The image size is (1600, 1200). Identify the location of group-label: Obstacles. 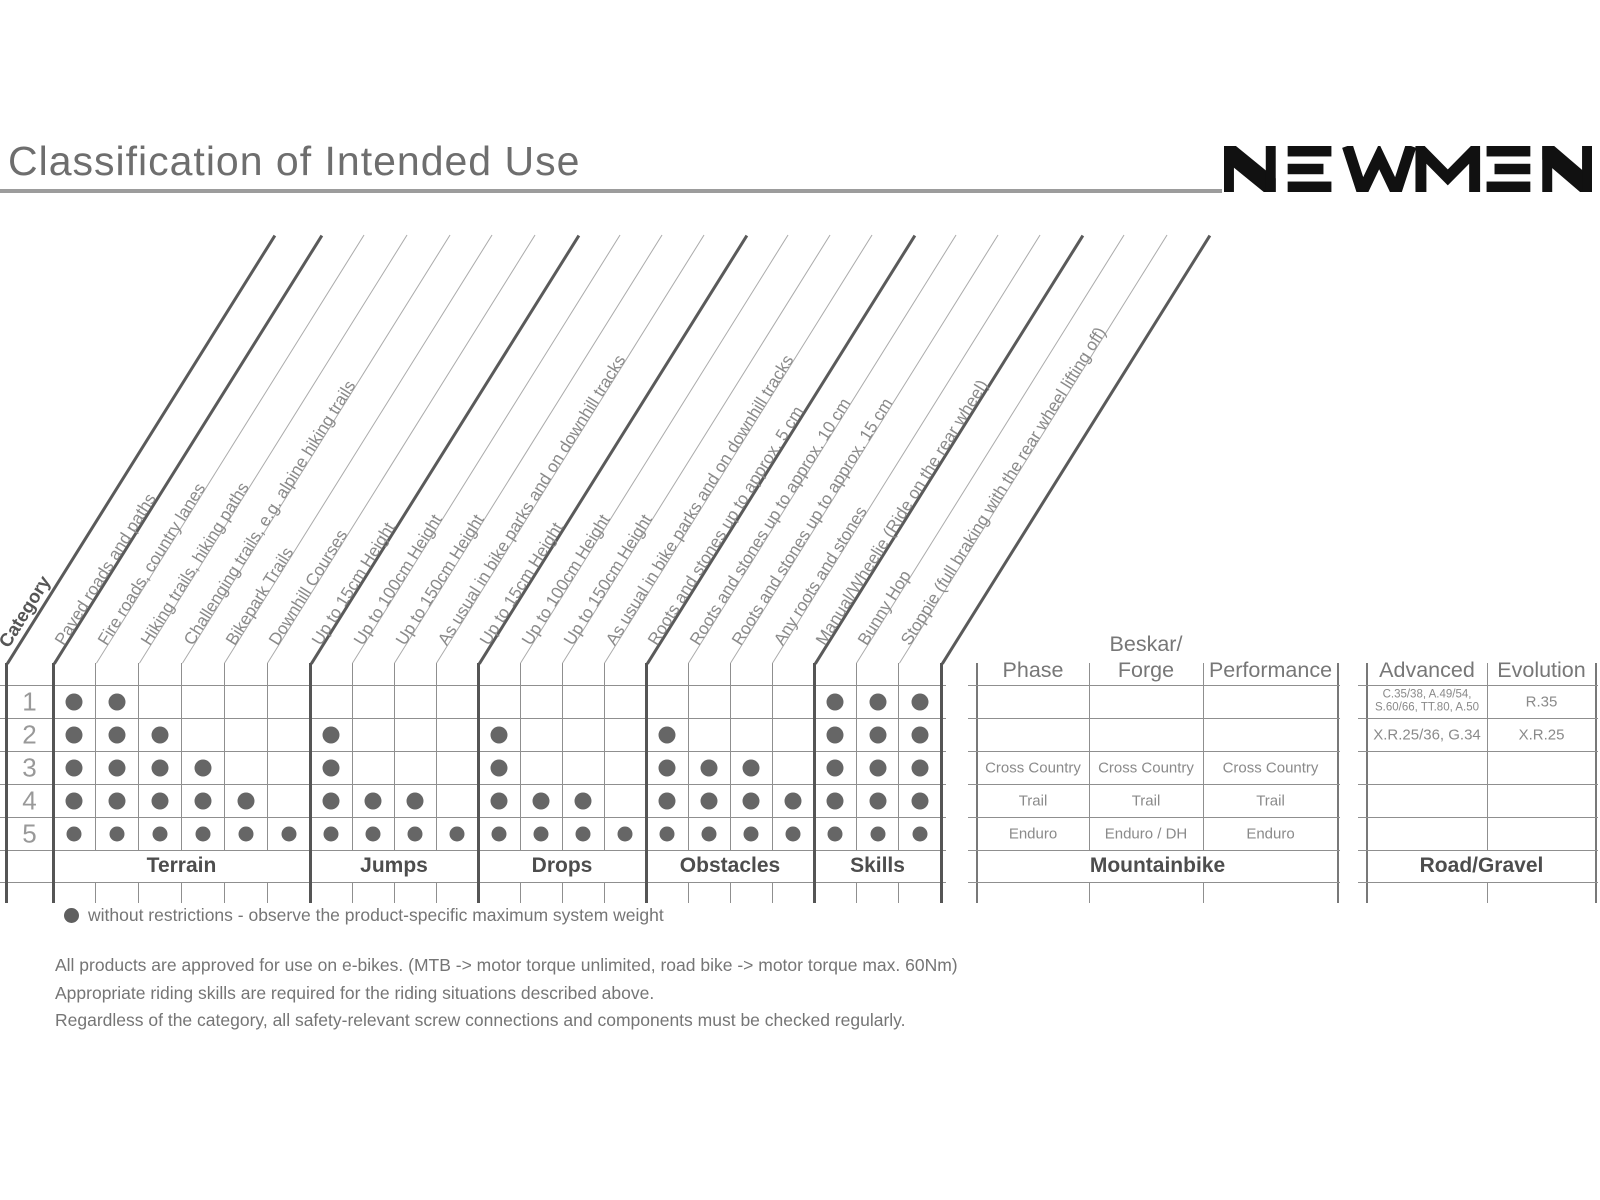
(730, 865).